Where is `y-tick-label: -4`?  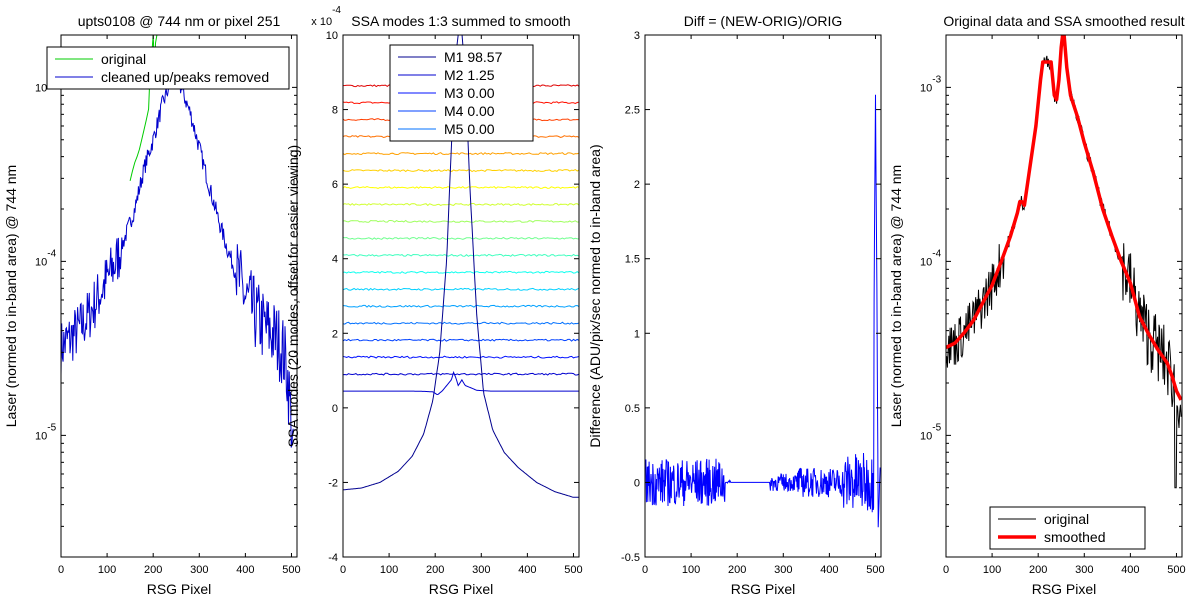 y-tick-label: -4 is located at coordinates (333, 558).